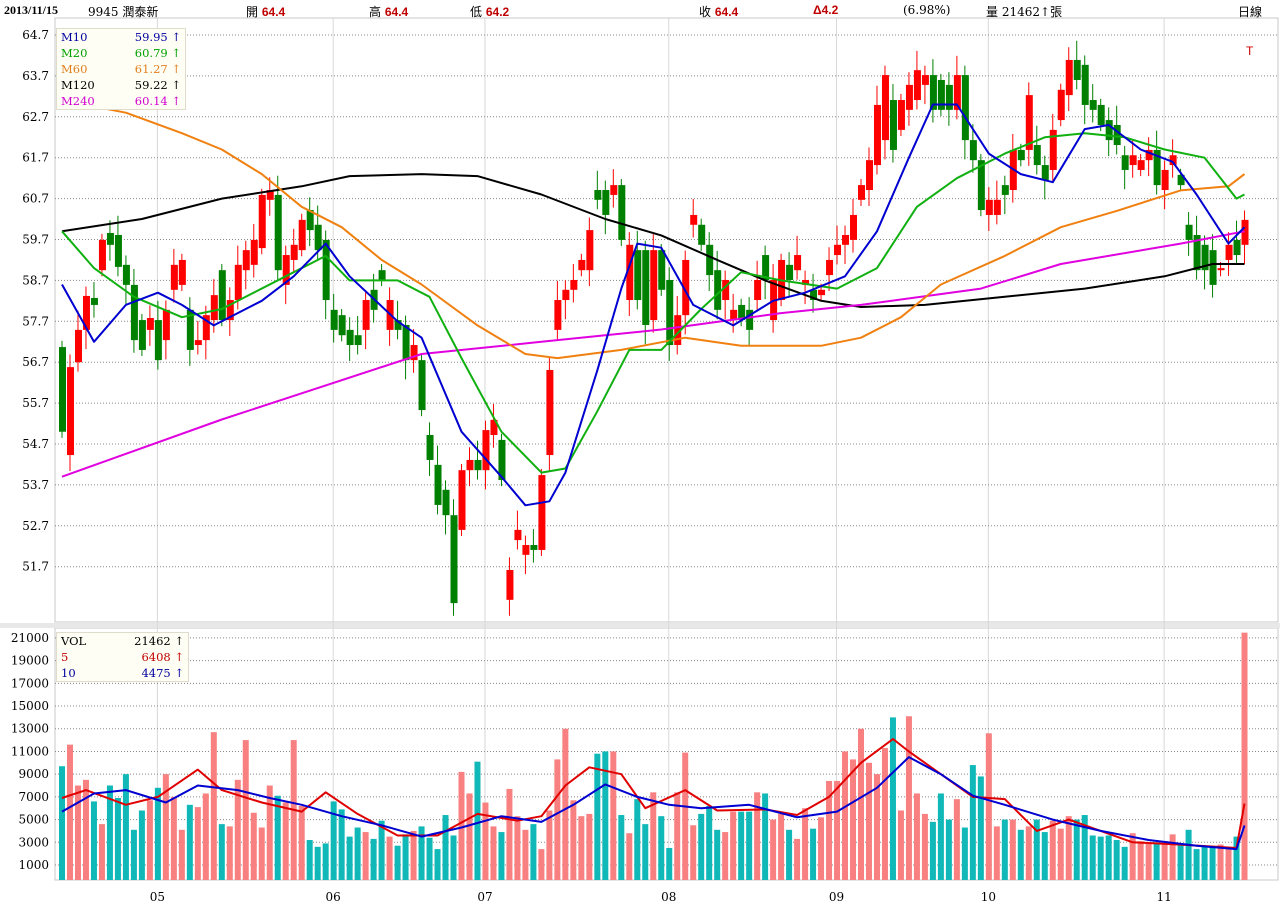  I want to click on price-tick-label: 59.7, so click(35, 240).